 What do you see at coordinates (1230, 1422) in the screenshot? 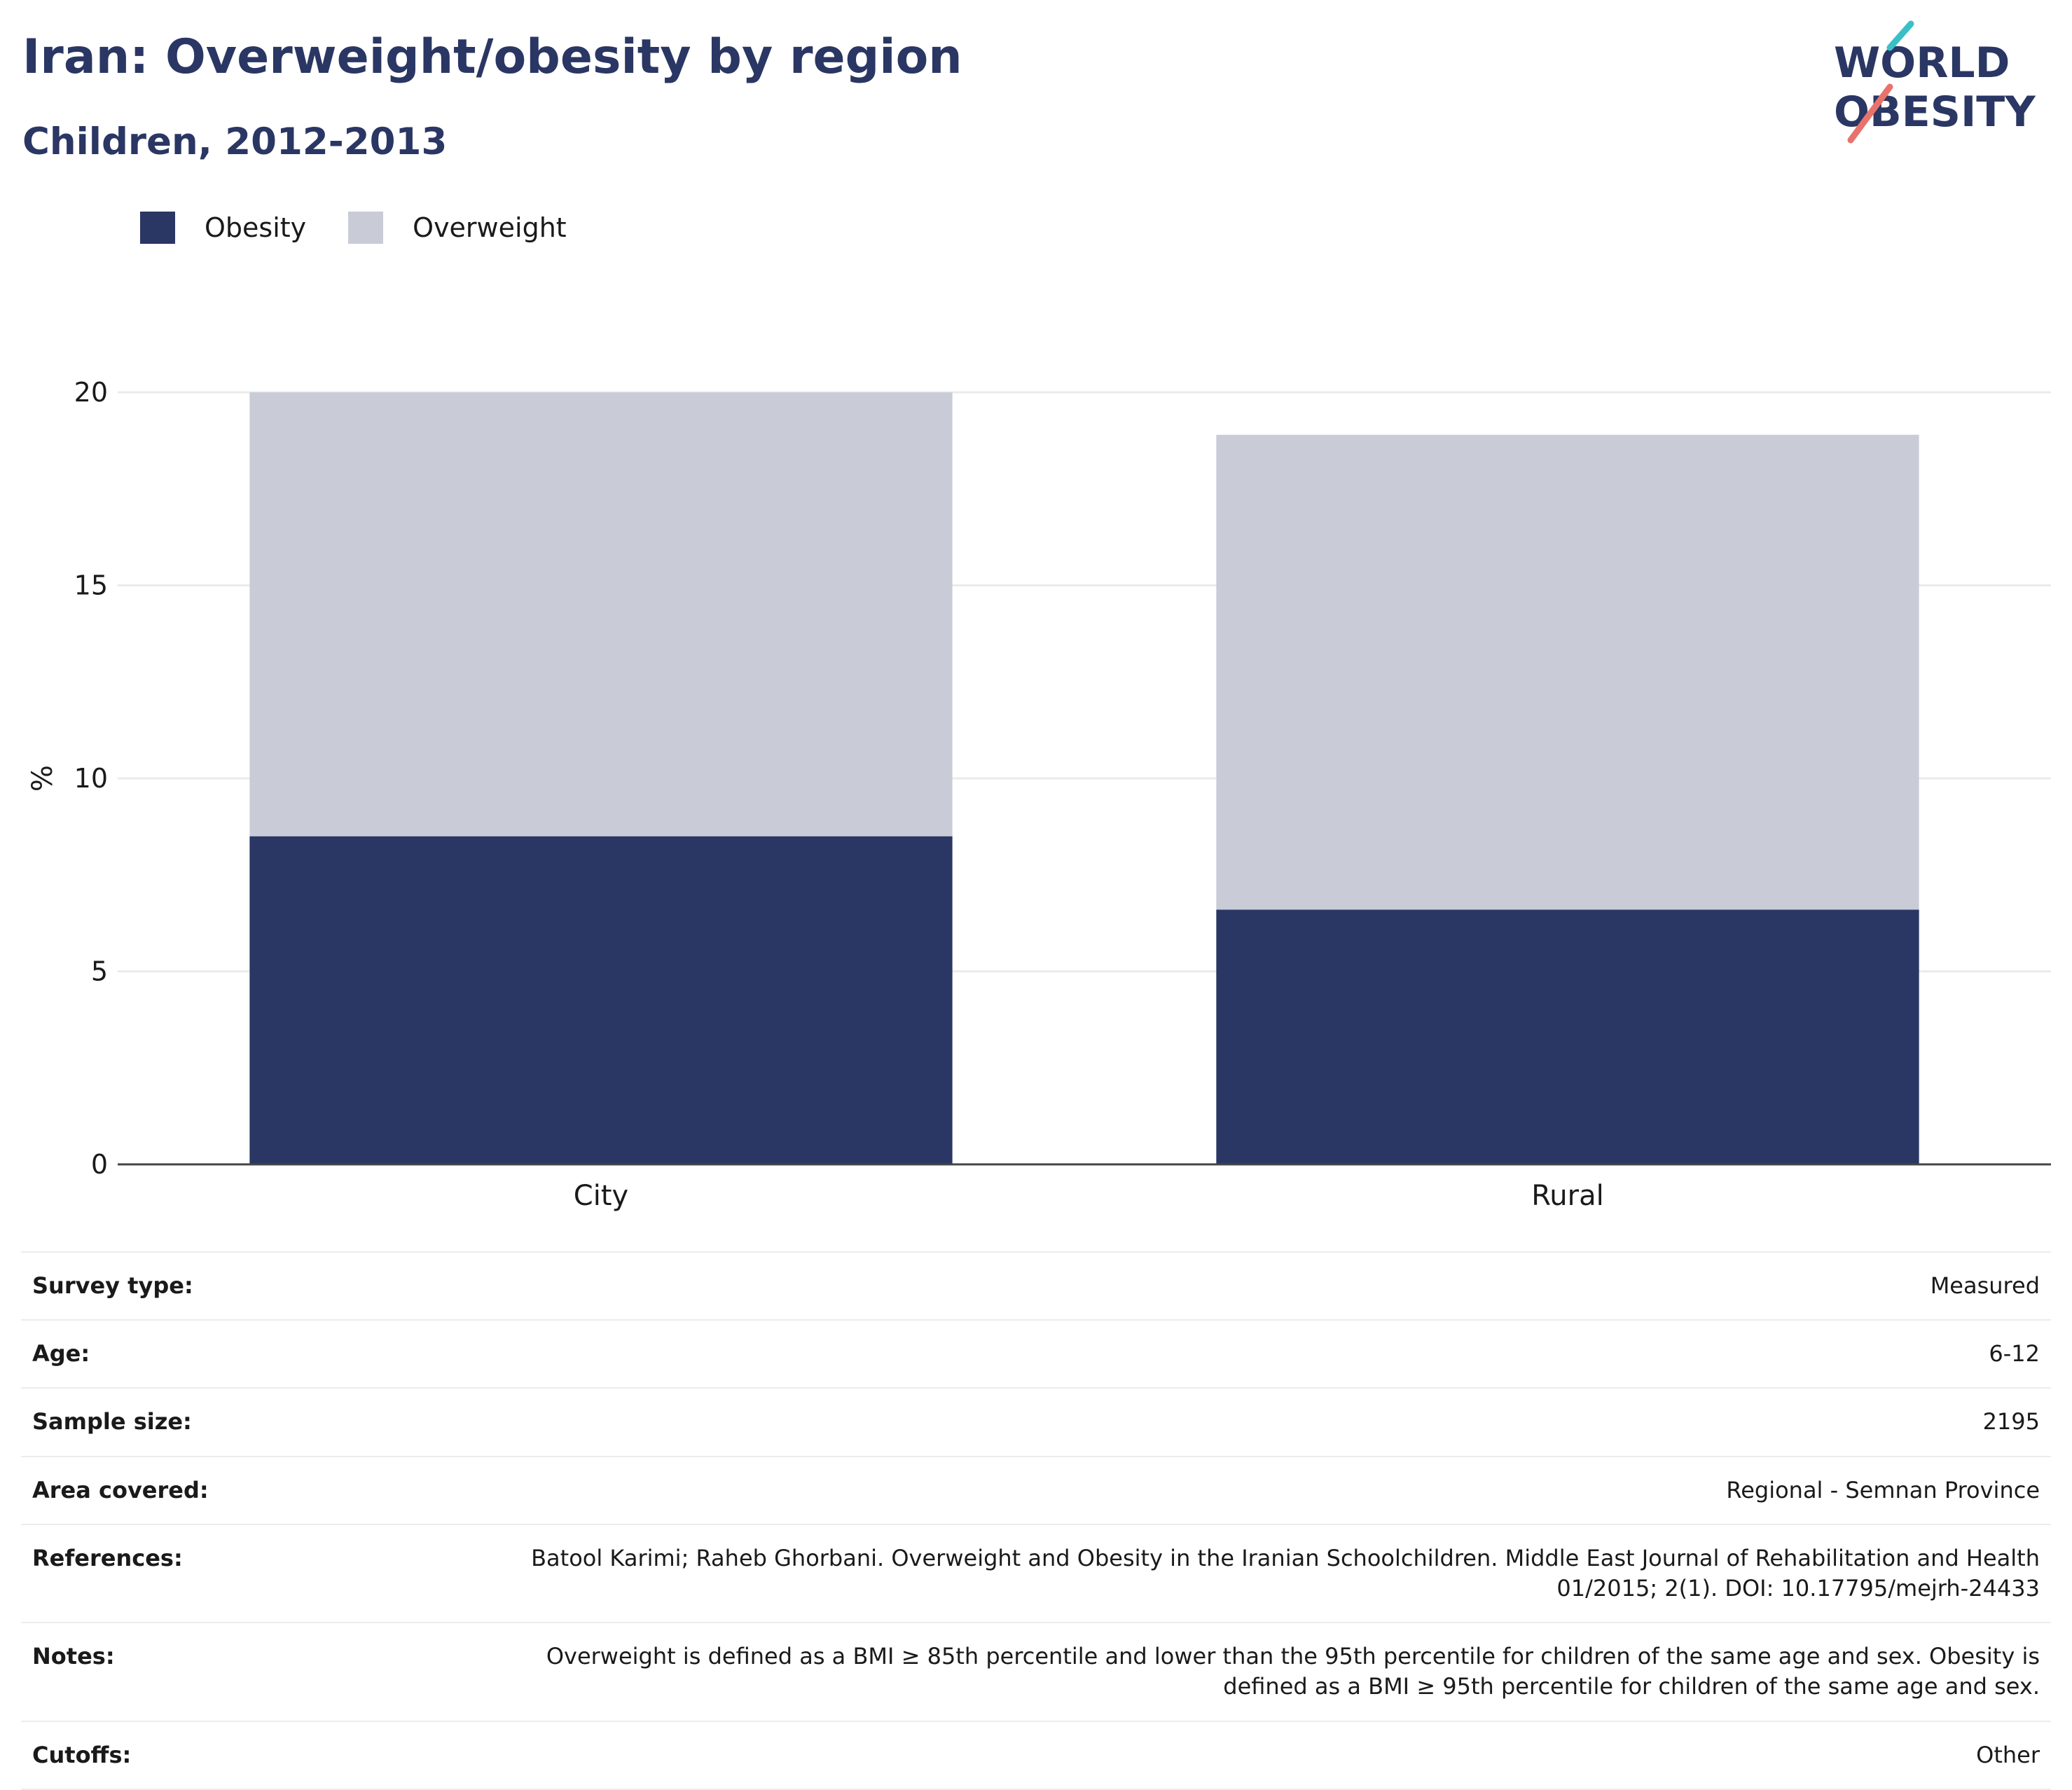
I see `info-row-value: 2195` at bounding box center [1230, 1422].